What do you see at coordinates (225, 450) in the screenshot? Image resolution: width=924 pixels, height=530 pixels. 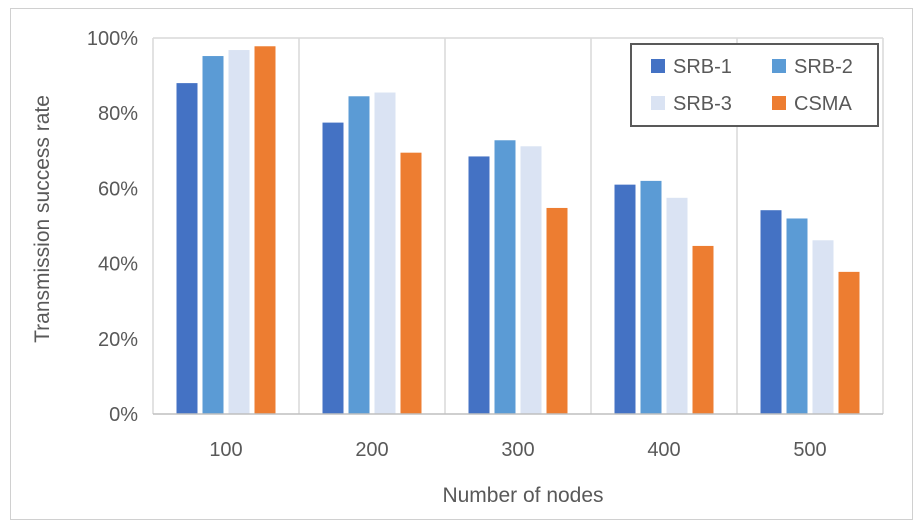 I see `x-tick-label: 100` at bounding box center [225, 450].